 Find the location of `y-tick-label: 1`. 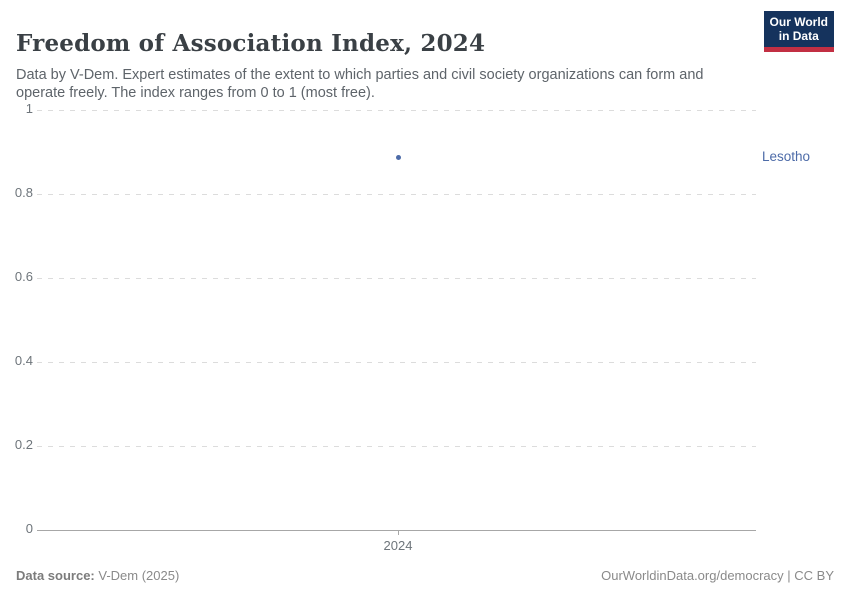

y-tick-label: 1 is located at coordinates (29, 108).